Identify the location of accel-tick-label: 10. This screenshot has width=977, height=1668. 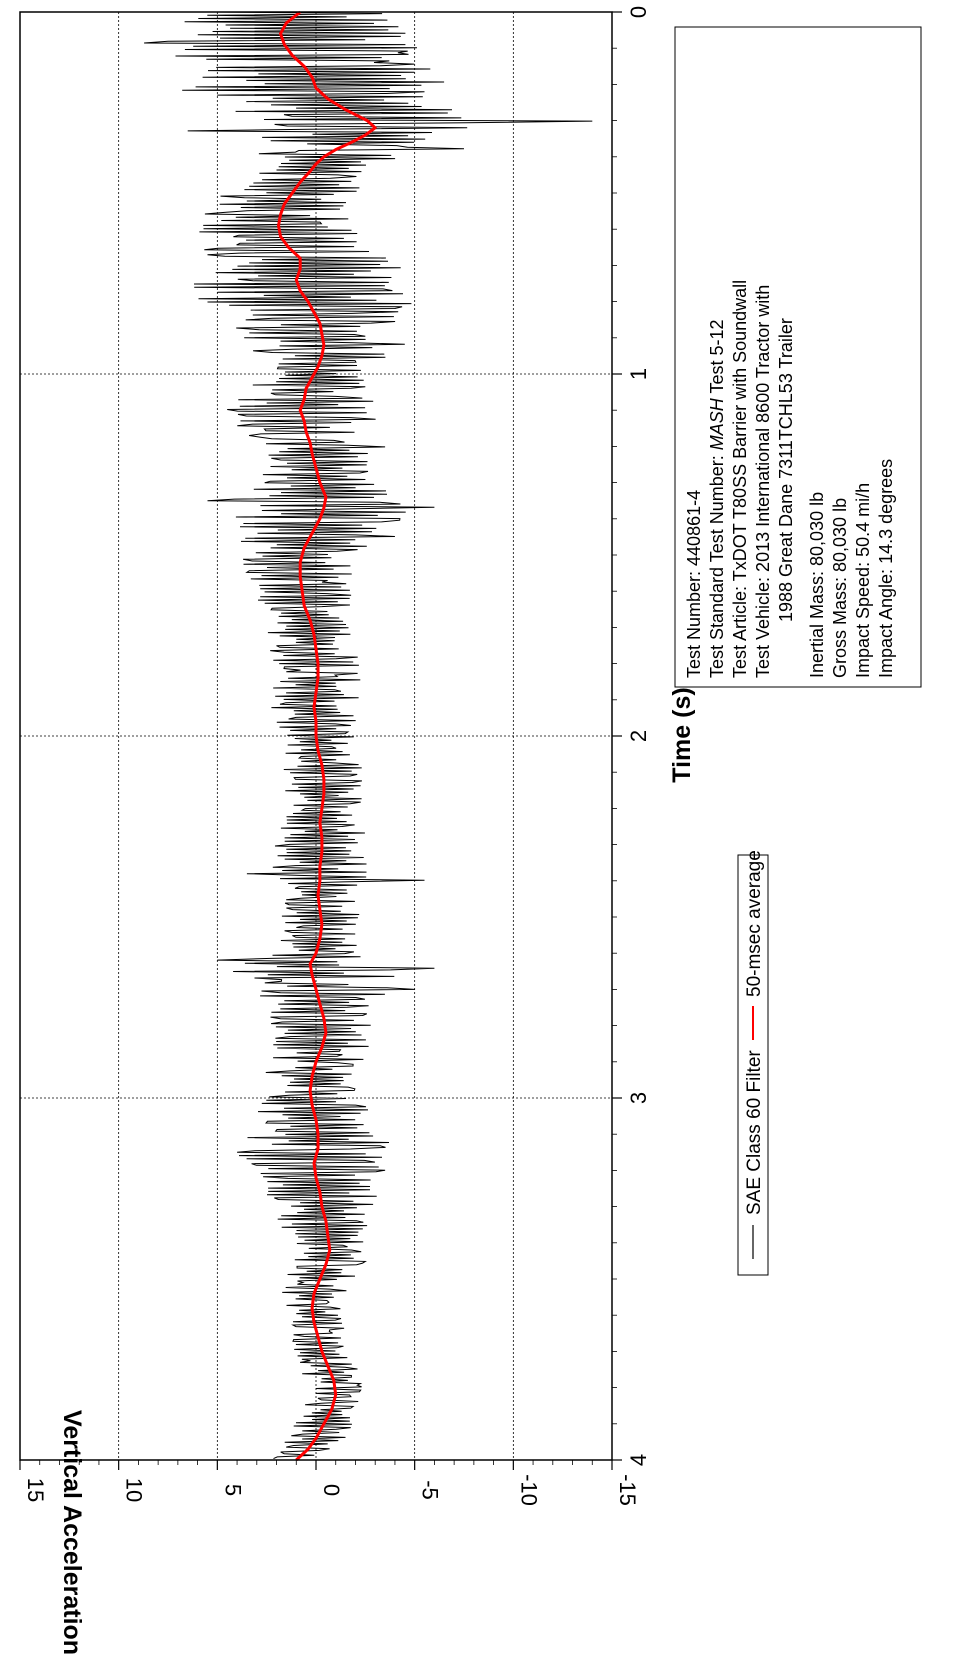
(134, 1490).